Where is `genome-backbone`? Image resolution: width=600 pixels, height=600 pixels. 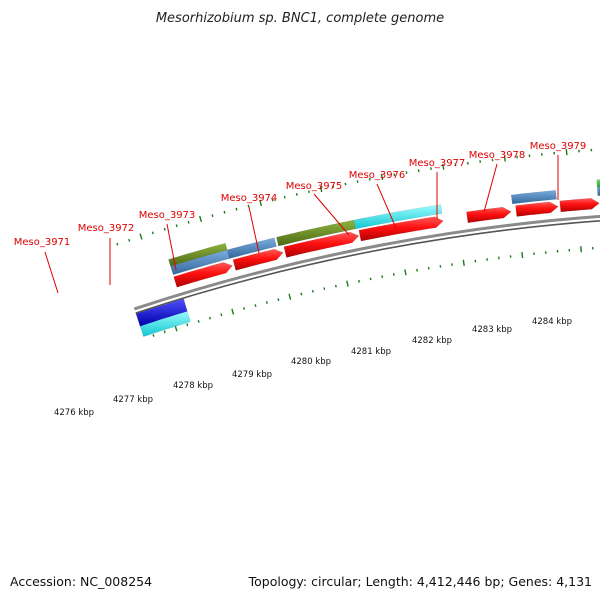 genome-backbone is located at coordinates (366, 264).